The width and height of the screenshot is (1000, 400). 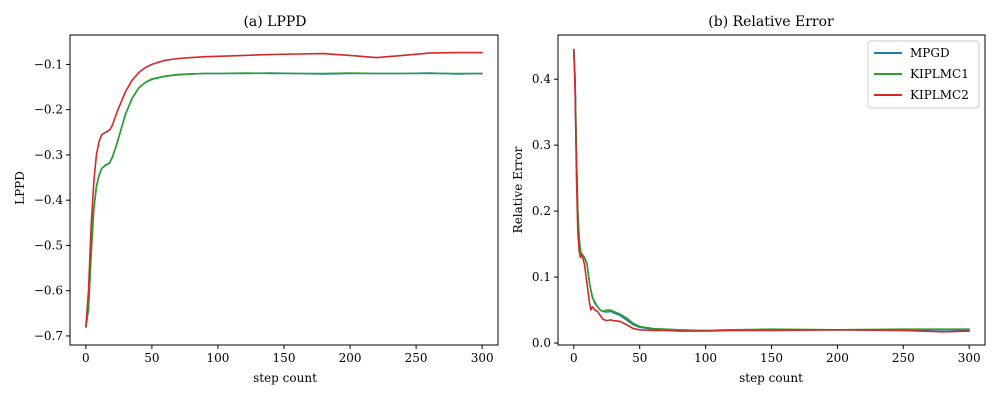 What do you see at coordinates (541, 79) in the screenshot?
I see `y-tick-label: 0.4` at bounding box center [541, 79].